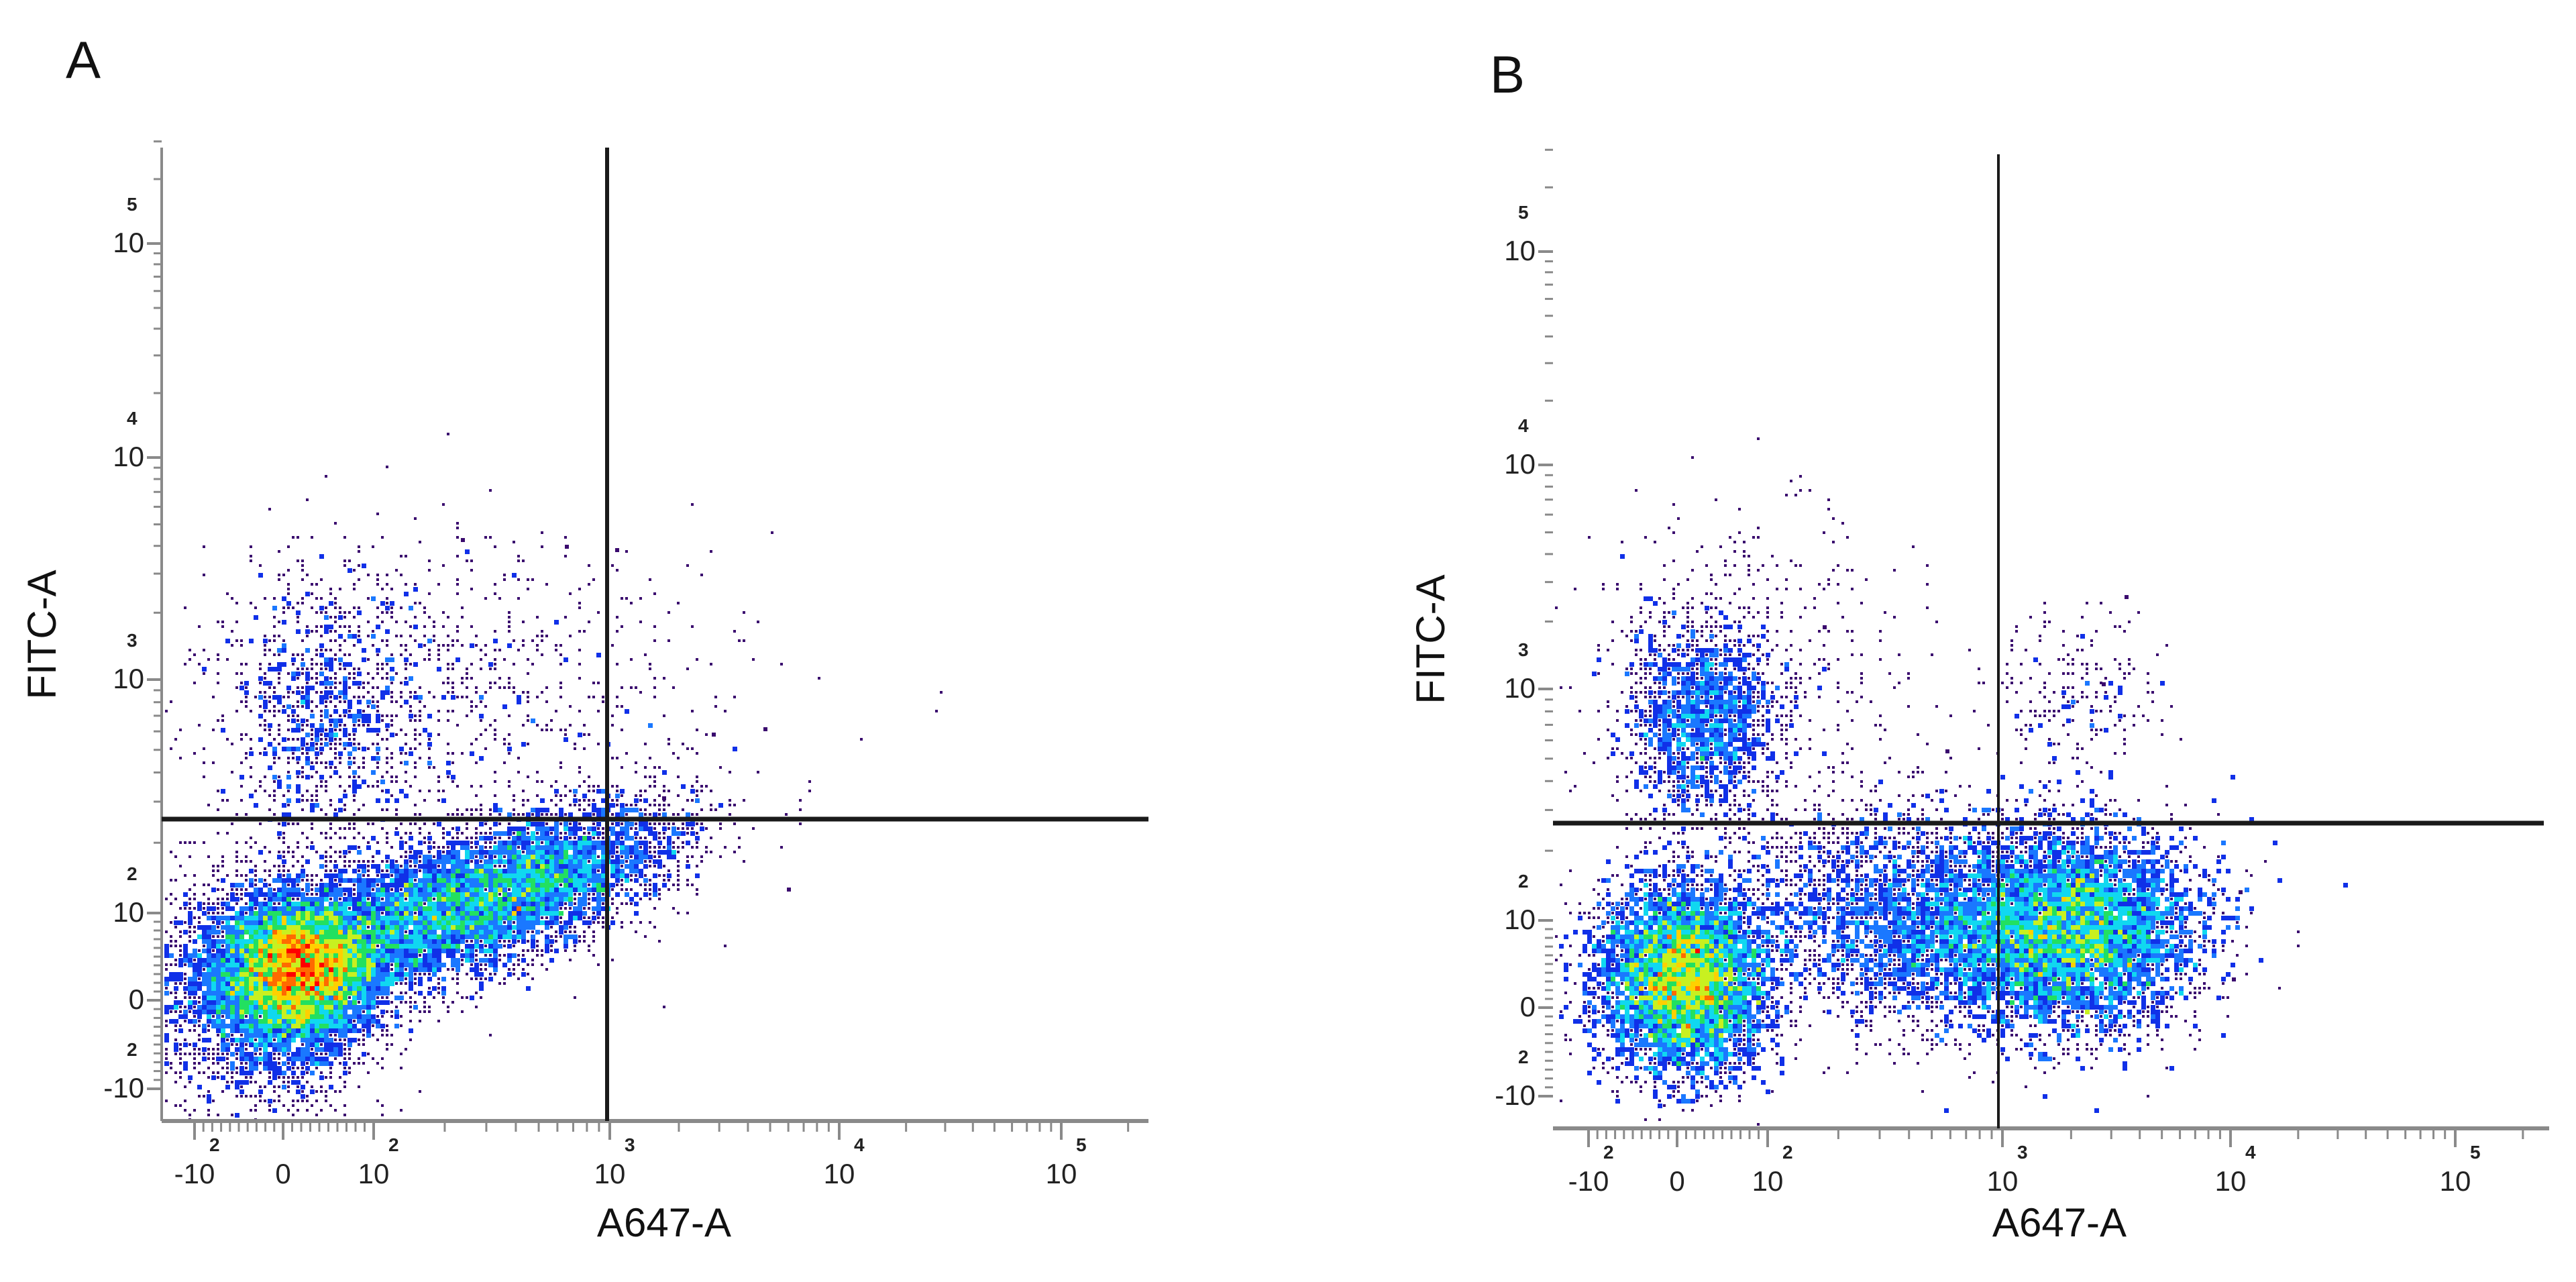 This screenshot has width=2576, height=1282. Describe the element at coordinates (664, 1222) in the screenshot. I see `panel-a-x-axis-title: A647-A` at that location.